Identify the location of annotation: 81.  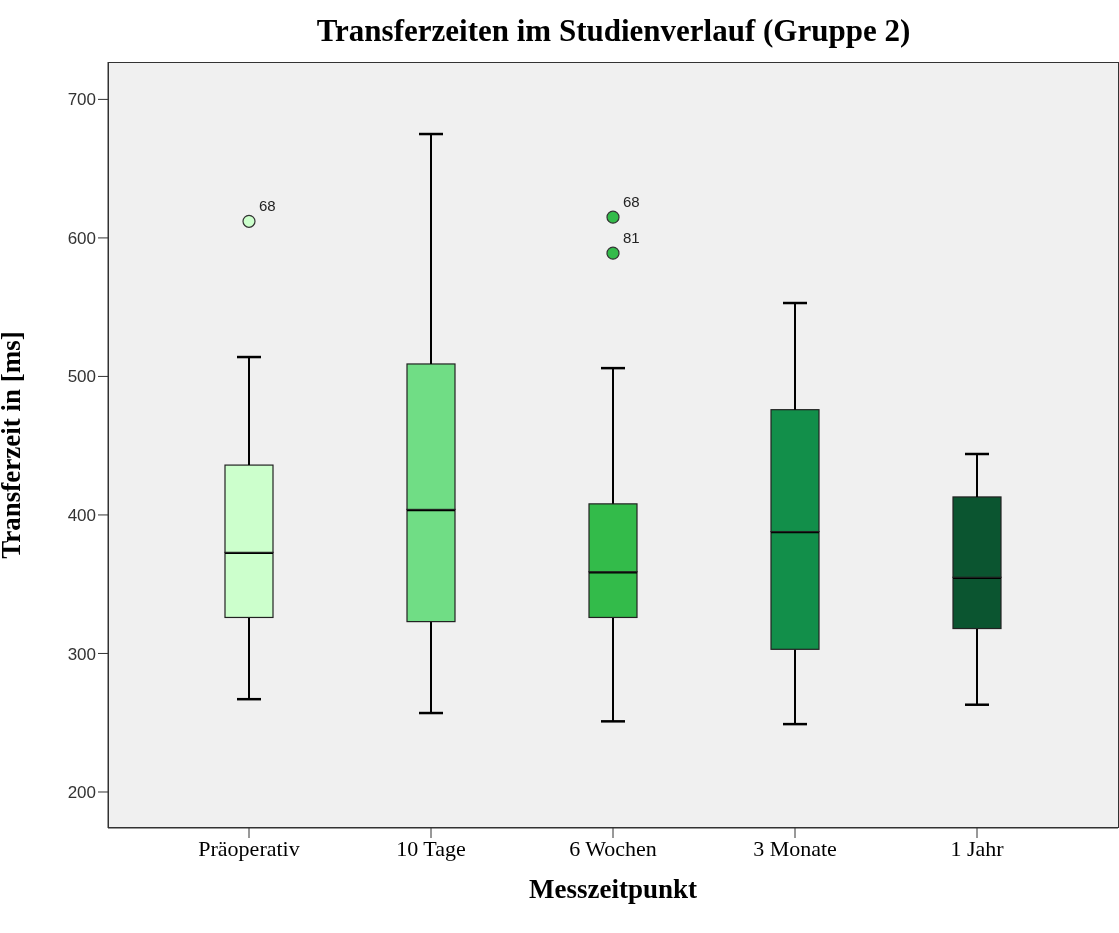
(631, 238).